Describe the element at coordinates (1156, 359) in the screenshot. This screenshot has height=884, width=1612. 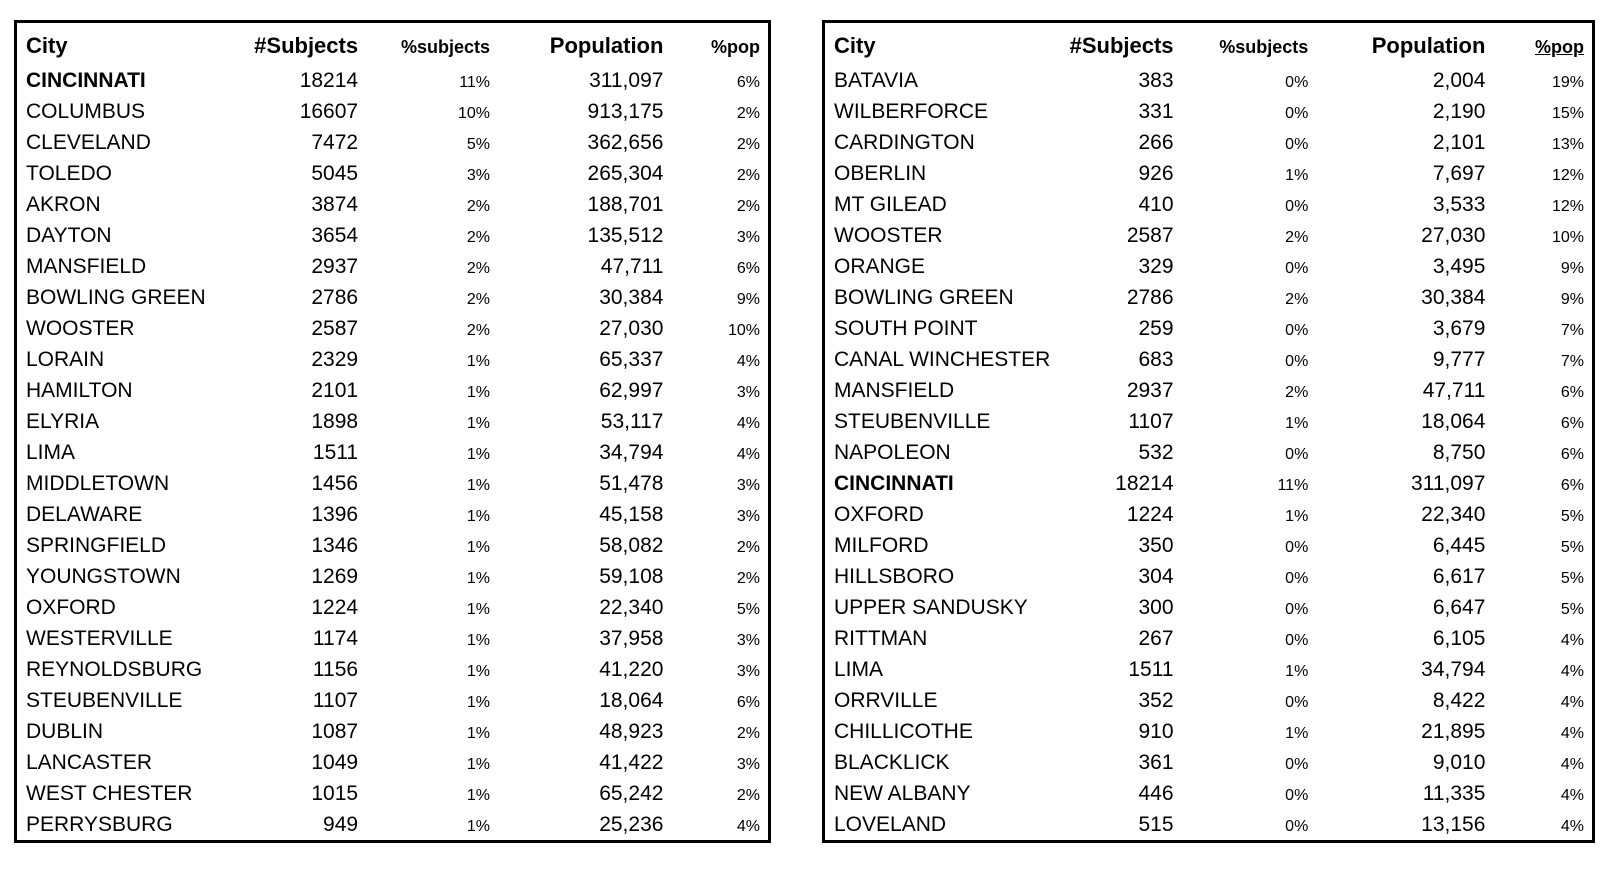
I see `subjects-cell: 683` at that location.